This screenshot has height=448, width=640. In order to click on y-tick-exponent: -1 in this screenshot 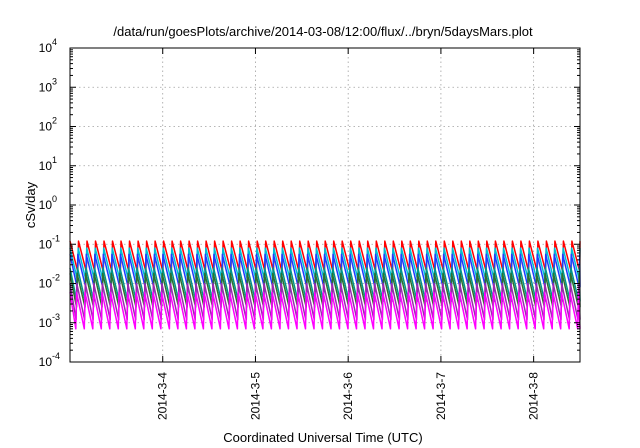, I will do `click(56, 238)`.